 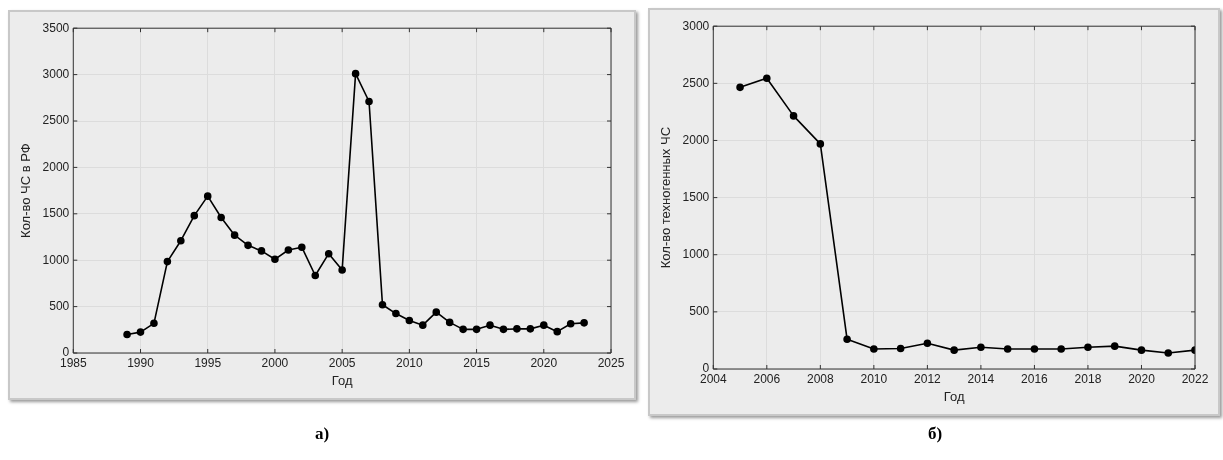 What do you see at coordinates (275, 362) in the screenshot?
I see `x-tick-label: 2000` at bounding box center [275, 362].